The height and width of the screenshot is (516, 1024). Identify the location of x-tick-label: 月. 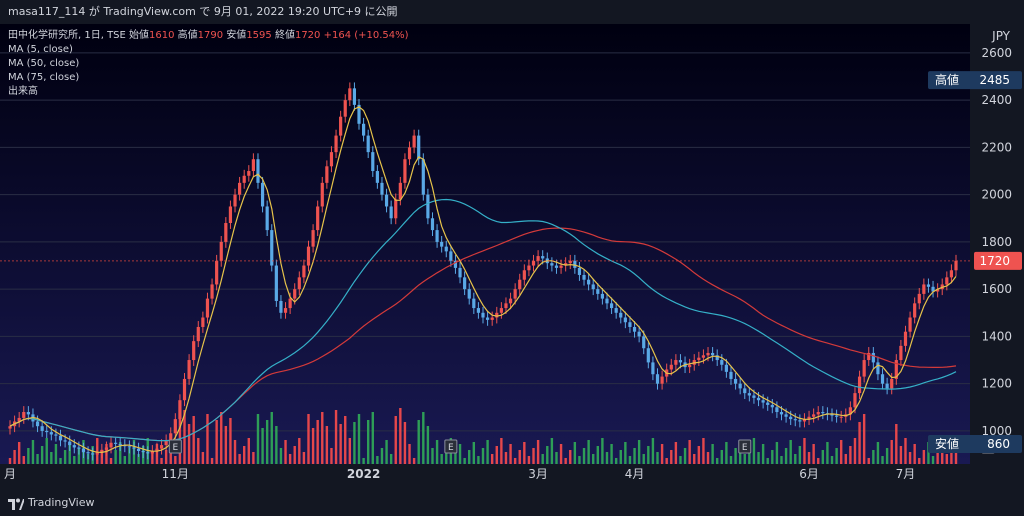
(10, 474).